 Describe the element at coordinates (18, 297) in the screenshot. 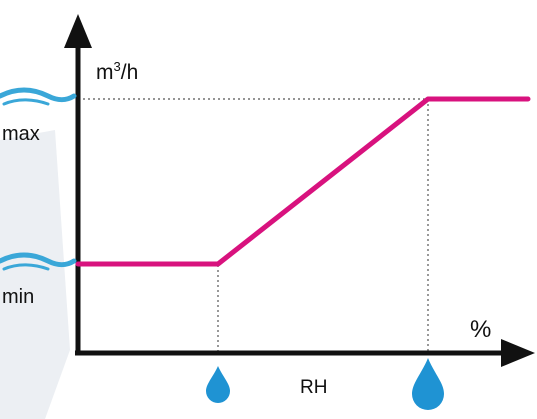

I see `min-label: min` at that location.